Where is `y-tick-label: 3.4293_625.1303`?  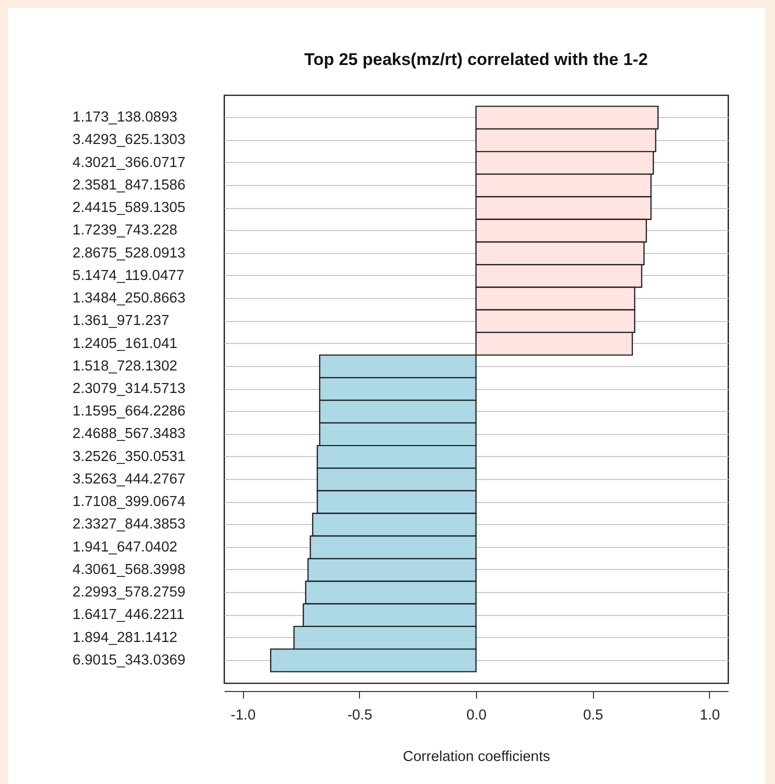 y-tick-label: 3.4293_625.1303 is located at coordinates (129, 140).